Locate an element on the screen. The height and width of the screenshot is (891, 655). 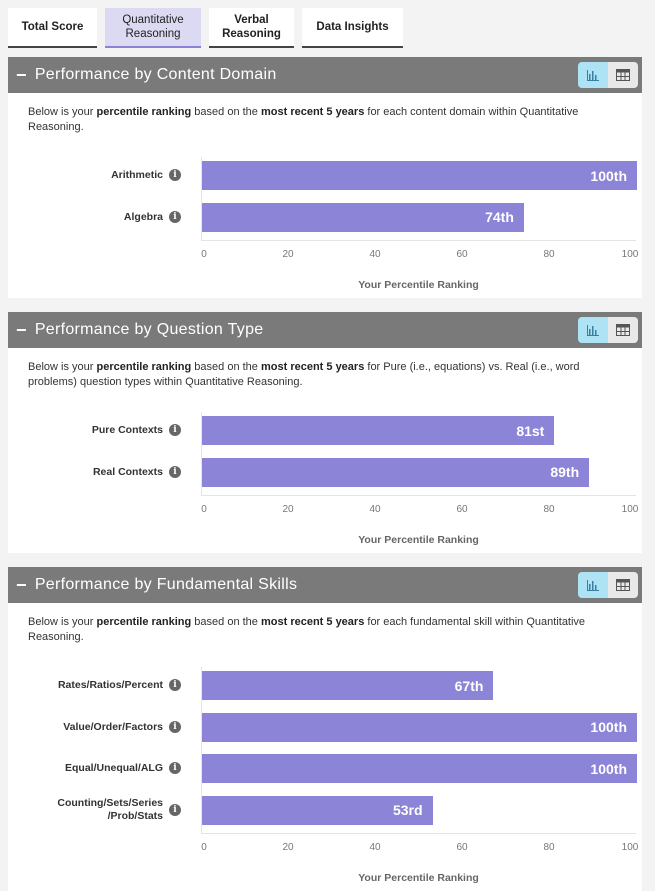
section-header: − Performance by Fundamental Skills is located at coordinates (325, 585).